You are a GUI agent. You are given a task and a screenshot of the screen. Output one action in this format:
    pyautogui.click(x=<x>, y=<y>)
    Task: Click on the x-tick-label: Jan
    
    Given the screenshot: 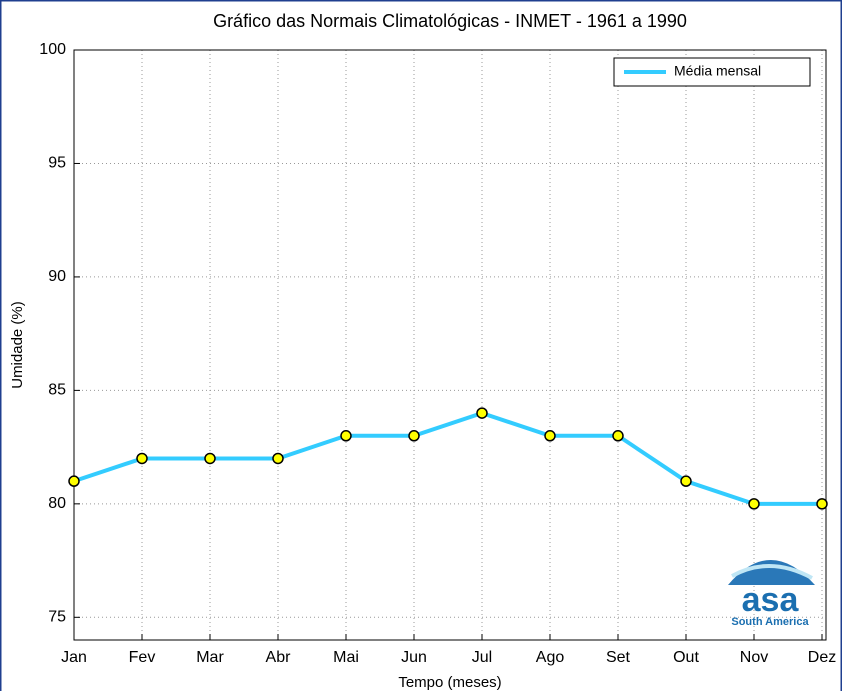 What is the action you would take?
    pyautogui.click(x=74, y=657)
    